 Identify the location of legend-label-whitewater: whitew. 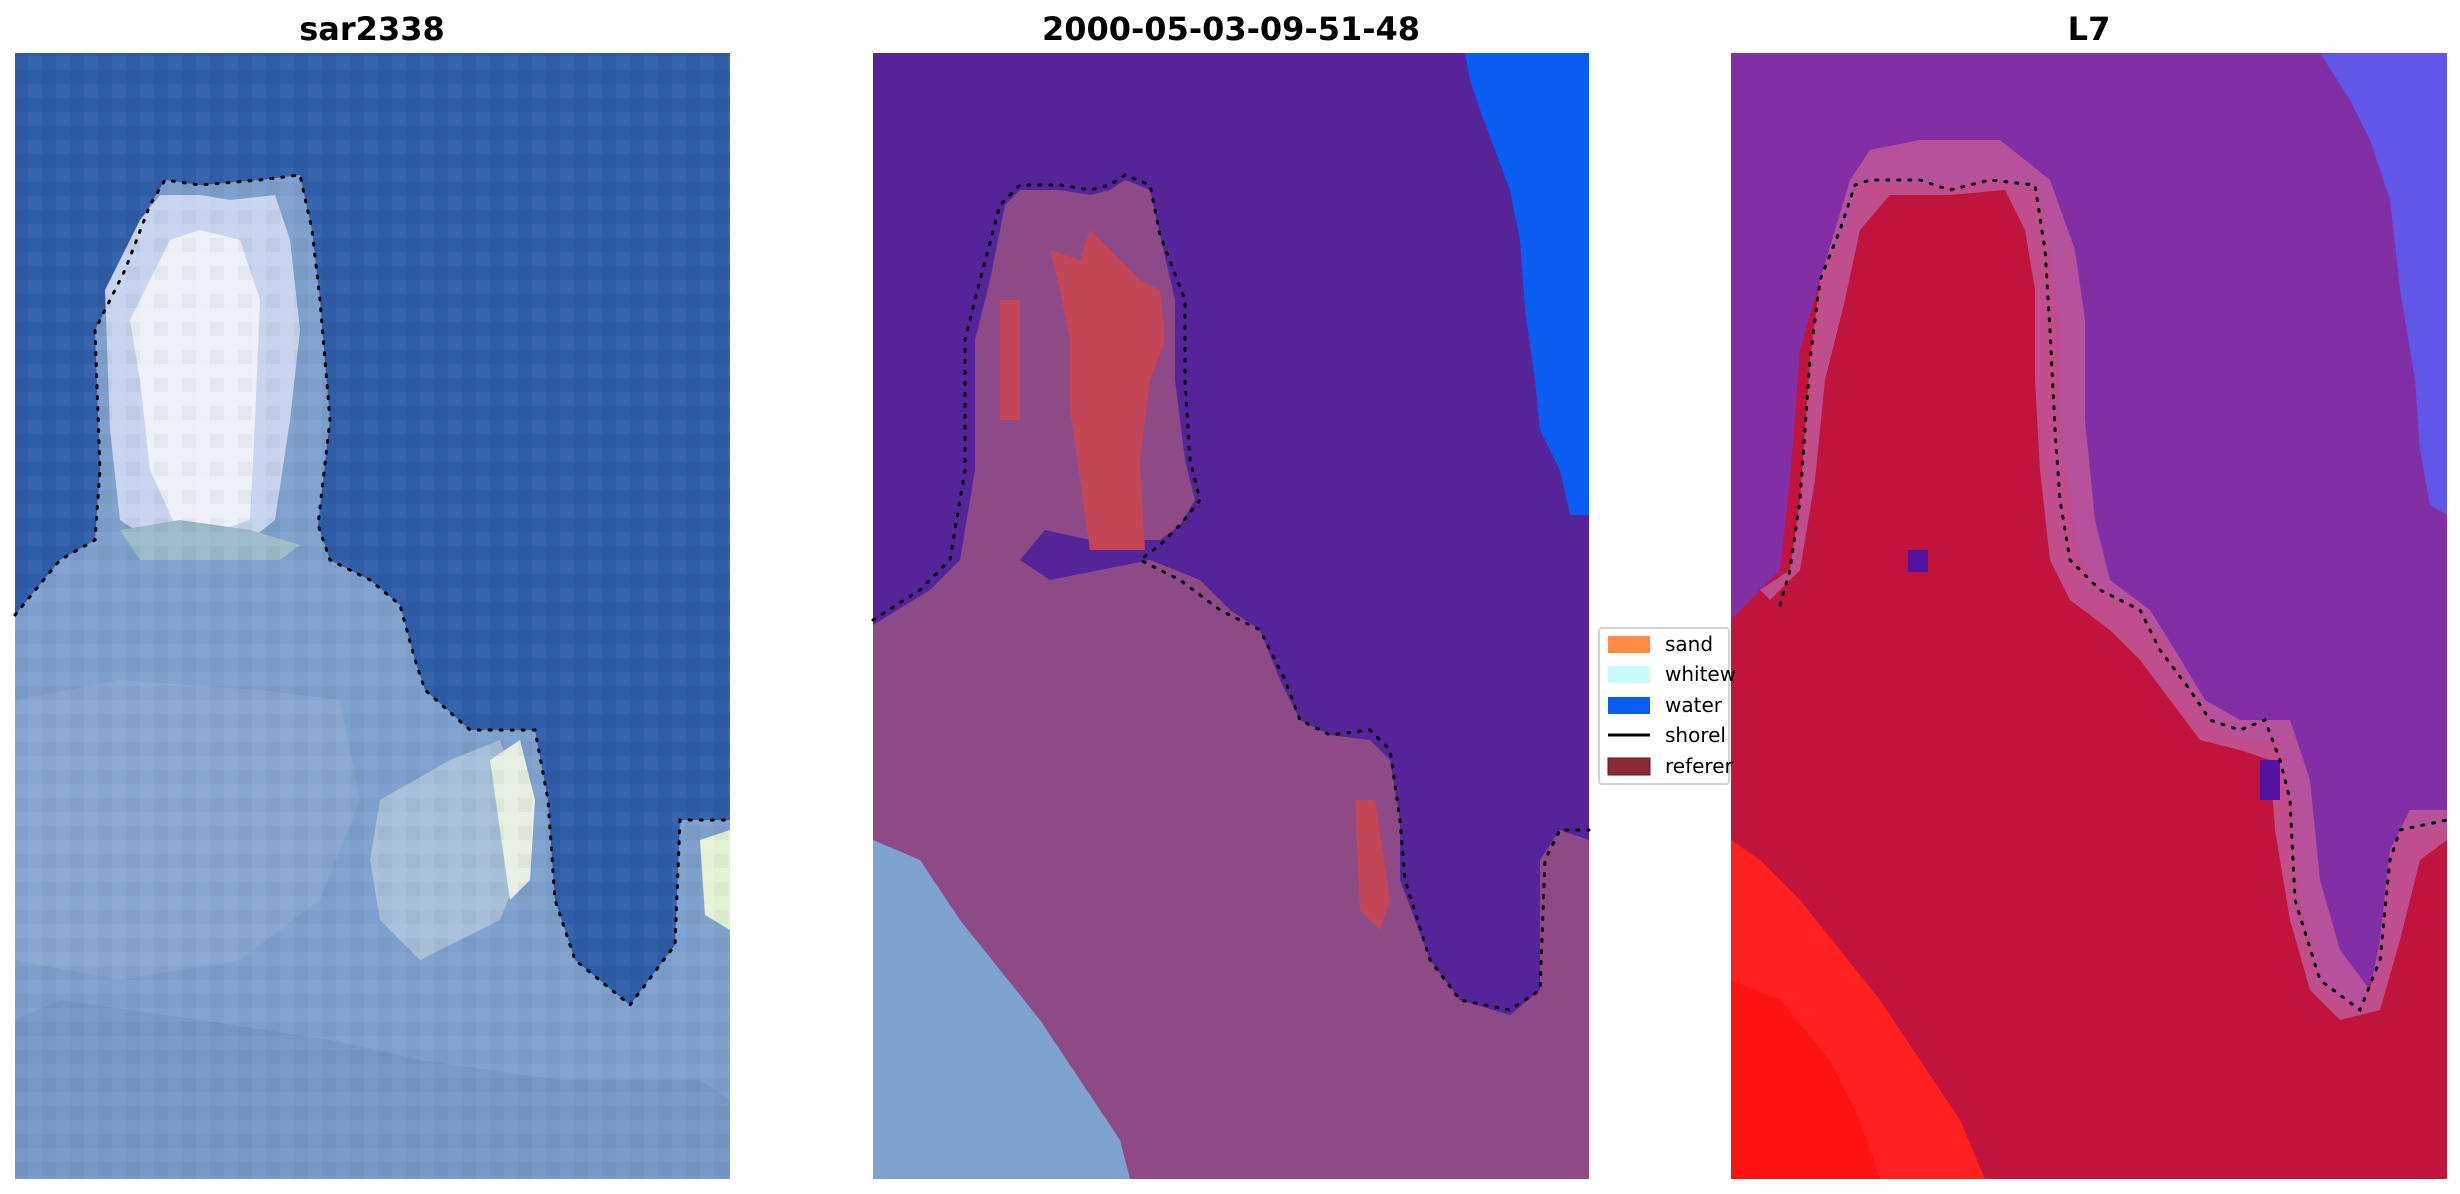
(1700, 674).